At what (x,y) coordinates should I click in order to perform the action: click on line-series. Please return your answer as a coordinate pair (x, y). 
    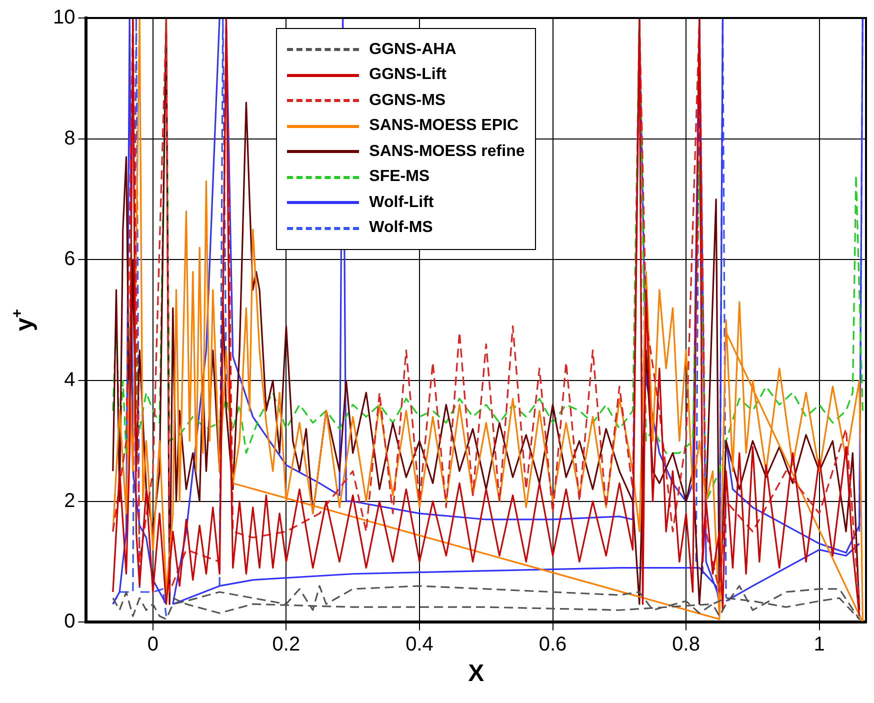
    Looking at the image, I should click on (486, 602).